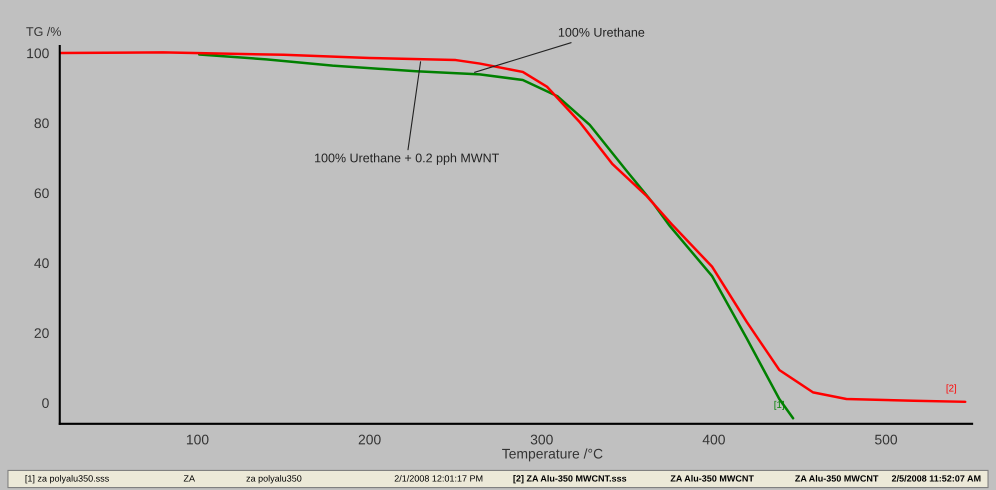  What do you see at coordinates (189, 478) in the screenshot?
I see `text: ZA` at bounding box center [189, 478].